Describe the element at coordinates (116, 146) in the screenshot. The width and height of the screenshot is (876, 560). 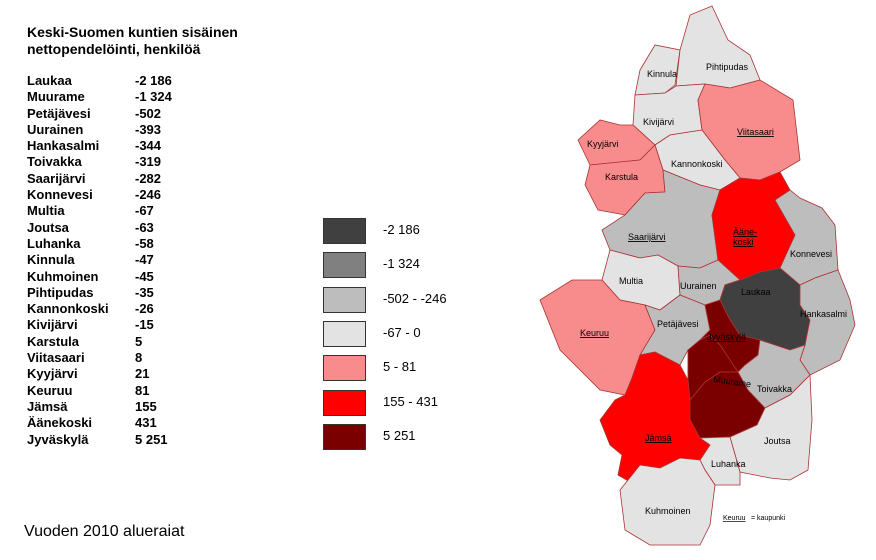
I see `table-row: Hankasalmi -344` at that location.